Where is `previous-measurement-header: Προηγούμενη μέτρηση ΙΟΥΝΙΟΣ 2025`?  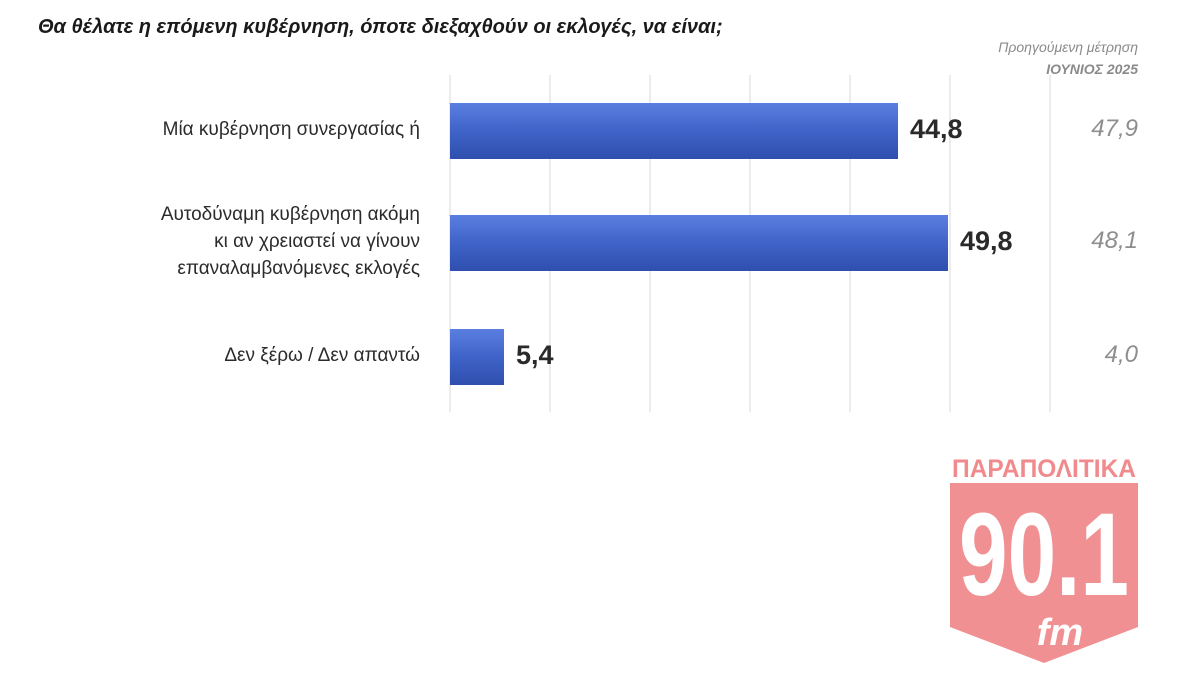
previous-measurement-header: Προηγούμενη μέτρηση ΙΟΥΝΙΟΣ 2025 is located at coordinates (1068, 58).